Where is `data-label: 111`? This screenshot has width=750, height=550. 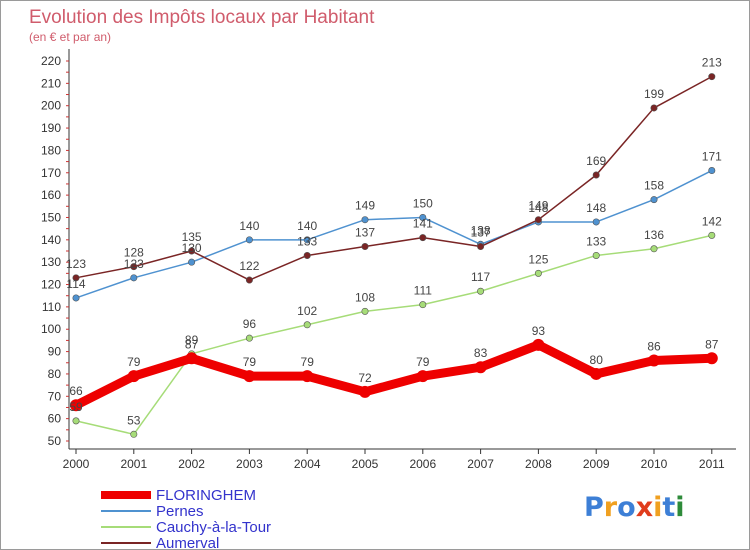
data-label: 111 is located at coordinates (423, 291).